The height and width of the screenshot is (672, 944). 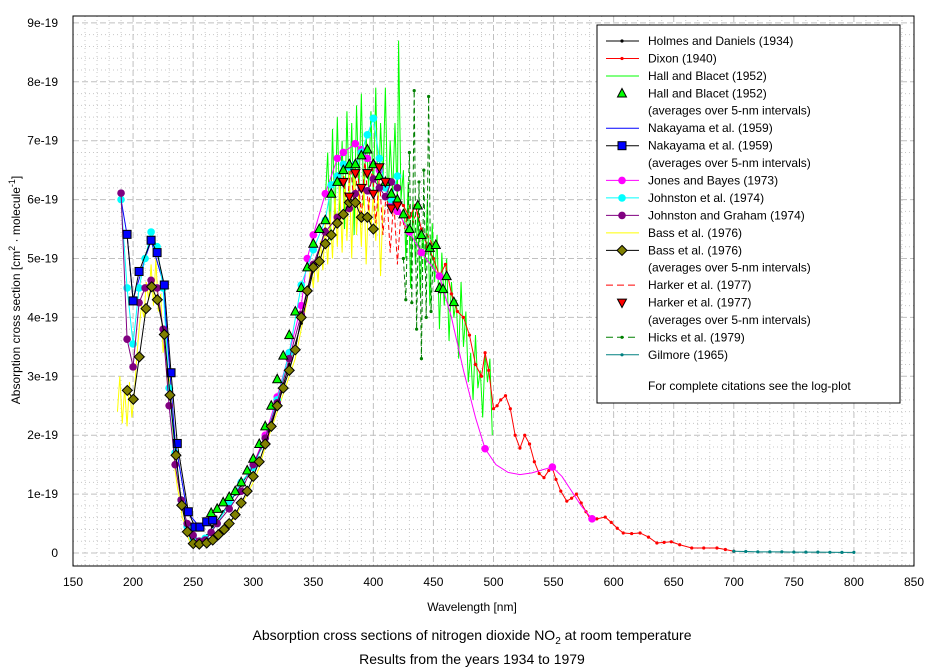 I want to click on x-tick-label: 800, so click(x=854, y=582).